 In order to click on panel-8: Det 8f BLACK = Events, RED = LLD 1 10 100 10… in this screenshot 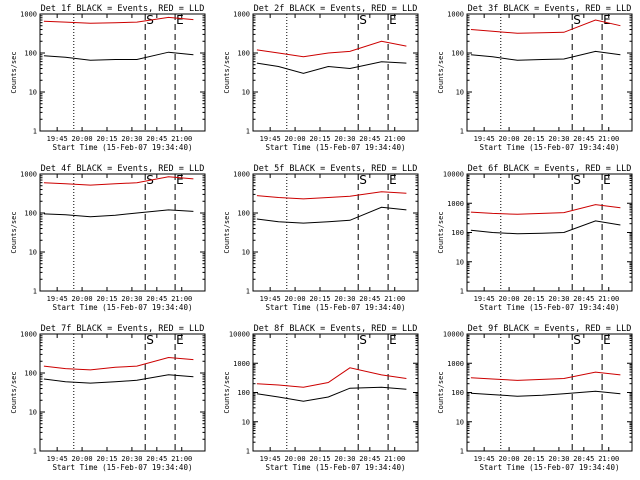, I will do `click(321, 398)`.